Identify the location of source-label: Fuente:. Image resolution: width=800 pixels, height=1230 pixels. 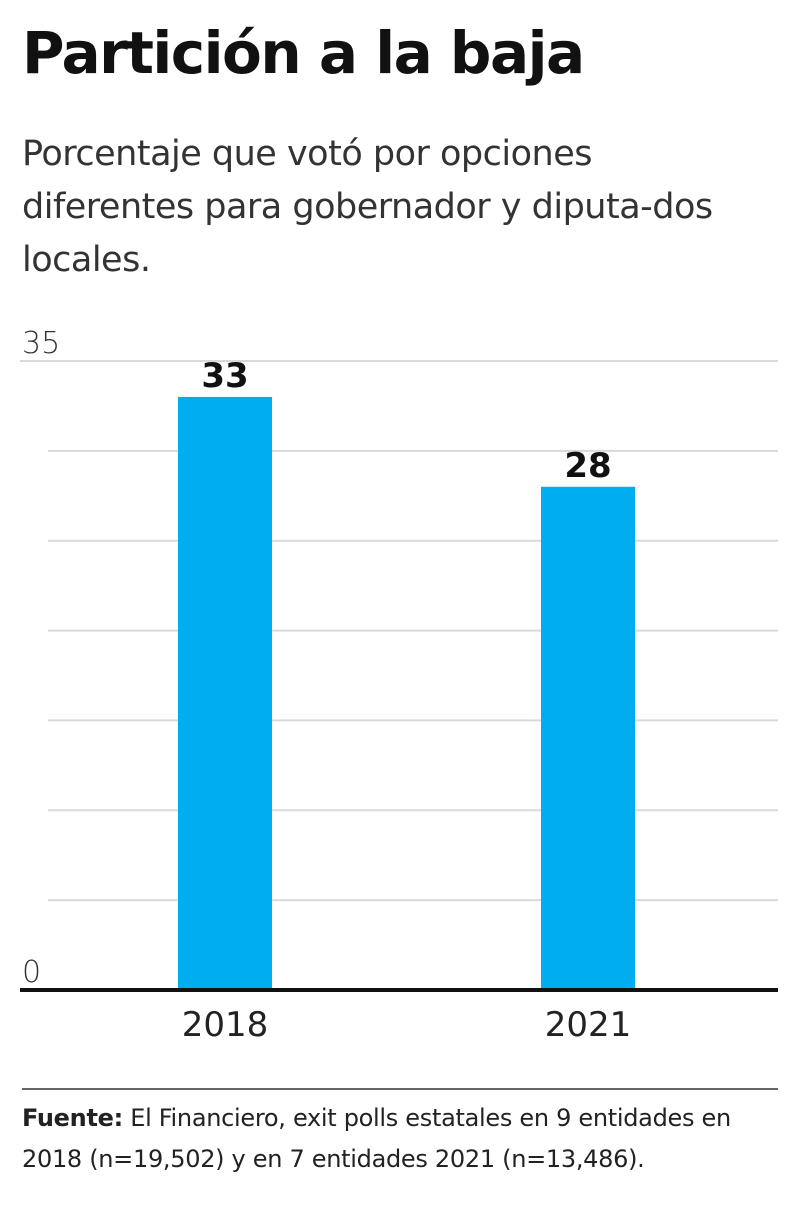
(72, 1118).